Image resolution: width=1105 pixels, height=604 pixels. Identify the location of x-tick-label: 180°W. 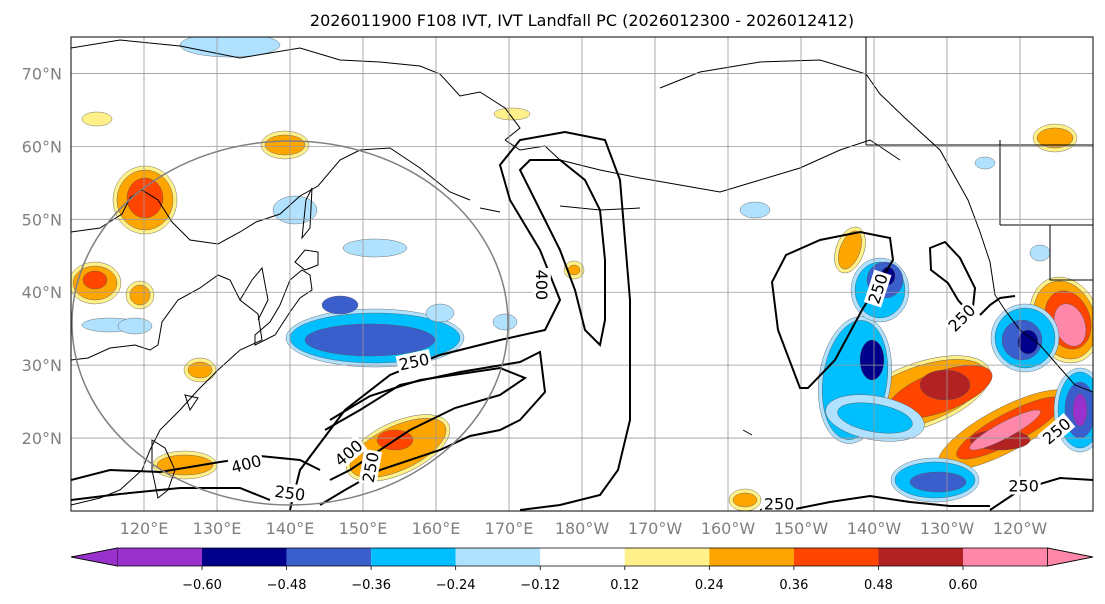
(582, 528).